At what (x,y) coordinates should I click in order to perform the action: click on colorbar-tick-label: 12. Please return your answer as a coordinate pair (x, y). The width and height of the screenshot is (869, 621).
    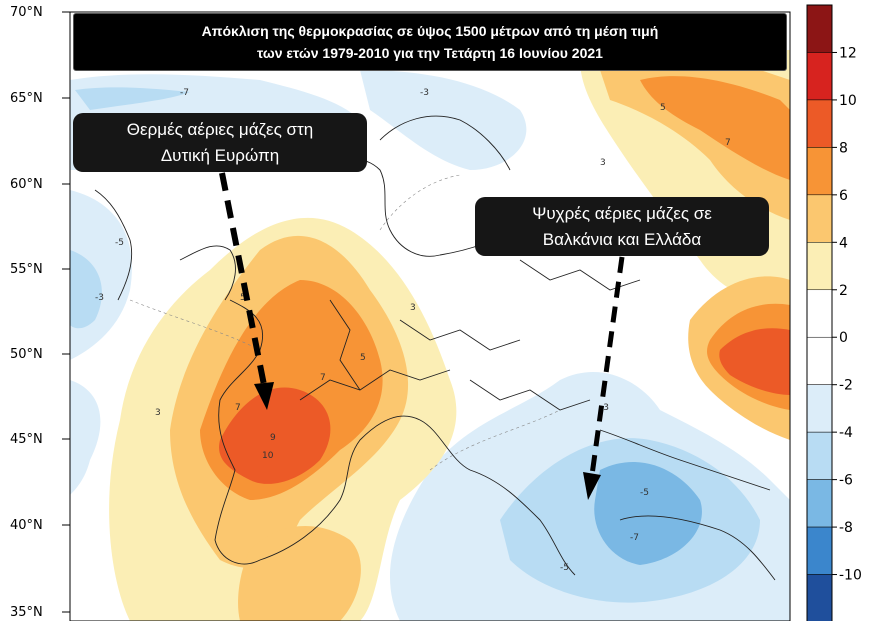
    Looking at the image, I should click on (848, 53).